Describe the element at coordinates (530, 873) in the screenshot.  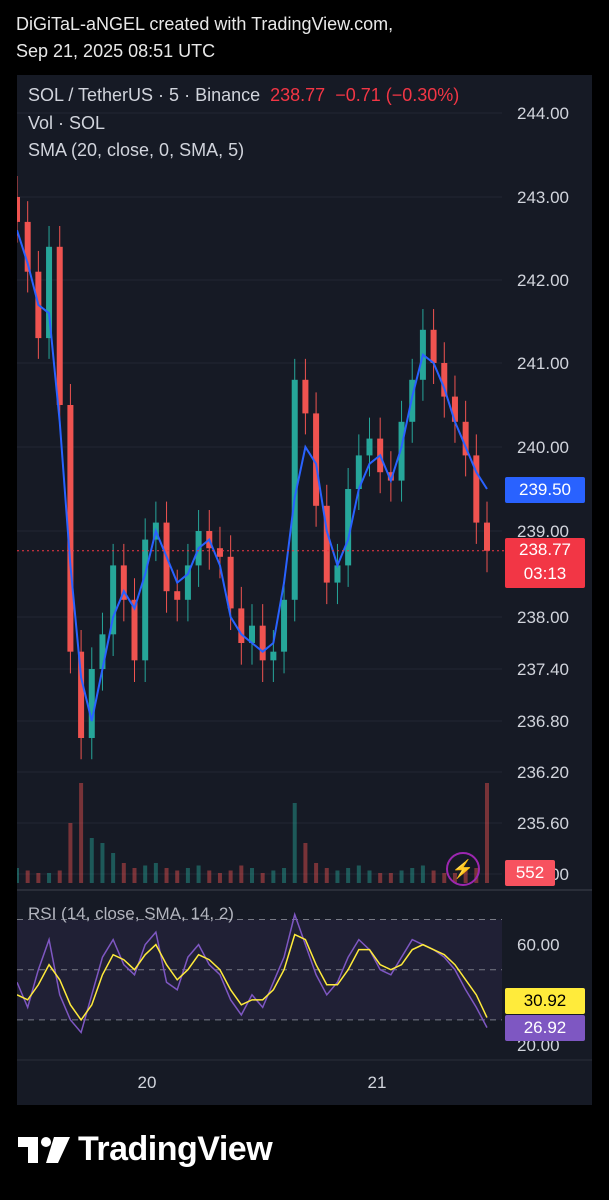
I see `volume-tag: 552` at that location.